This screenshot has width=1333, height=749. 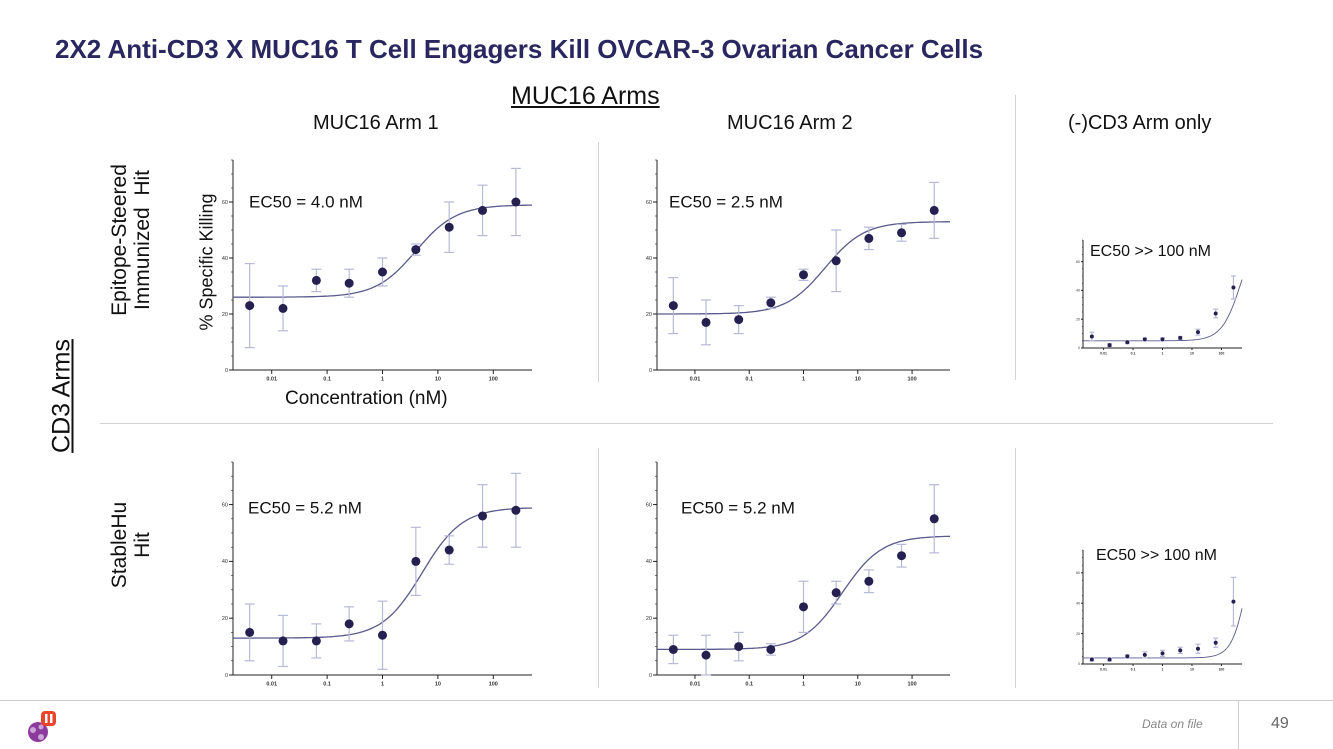 What do you see at coordinates (1140, 123) in the screenshot?
I see `column-label-cd3-only: (-)CD3 Arm only` at bounding box center [1140, 123].